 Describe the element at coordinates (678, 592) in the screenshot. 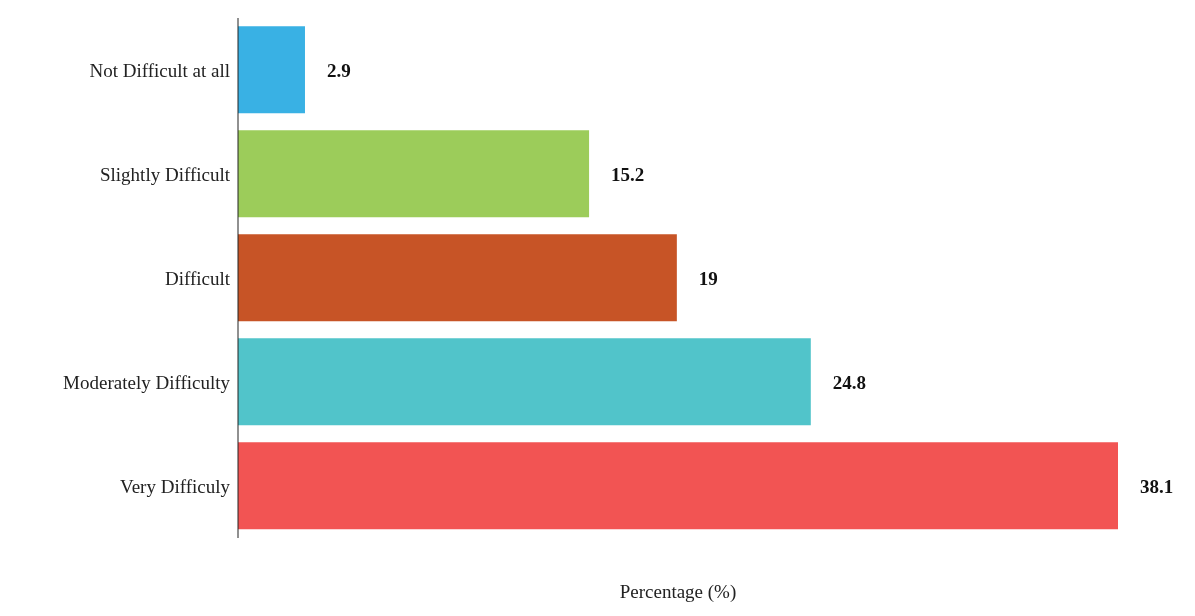

I see `x-axis-title: Percentage (%)` at that location.